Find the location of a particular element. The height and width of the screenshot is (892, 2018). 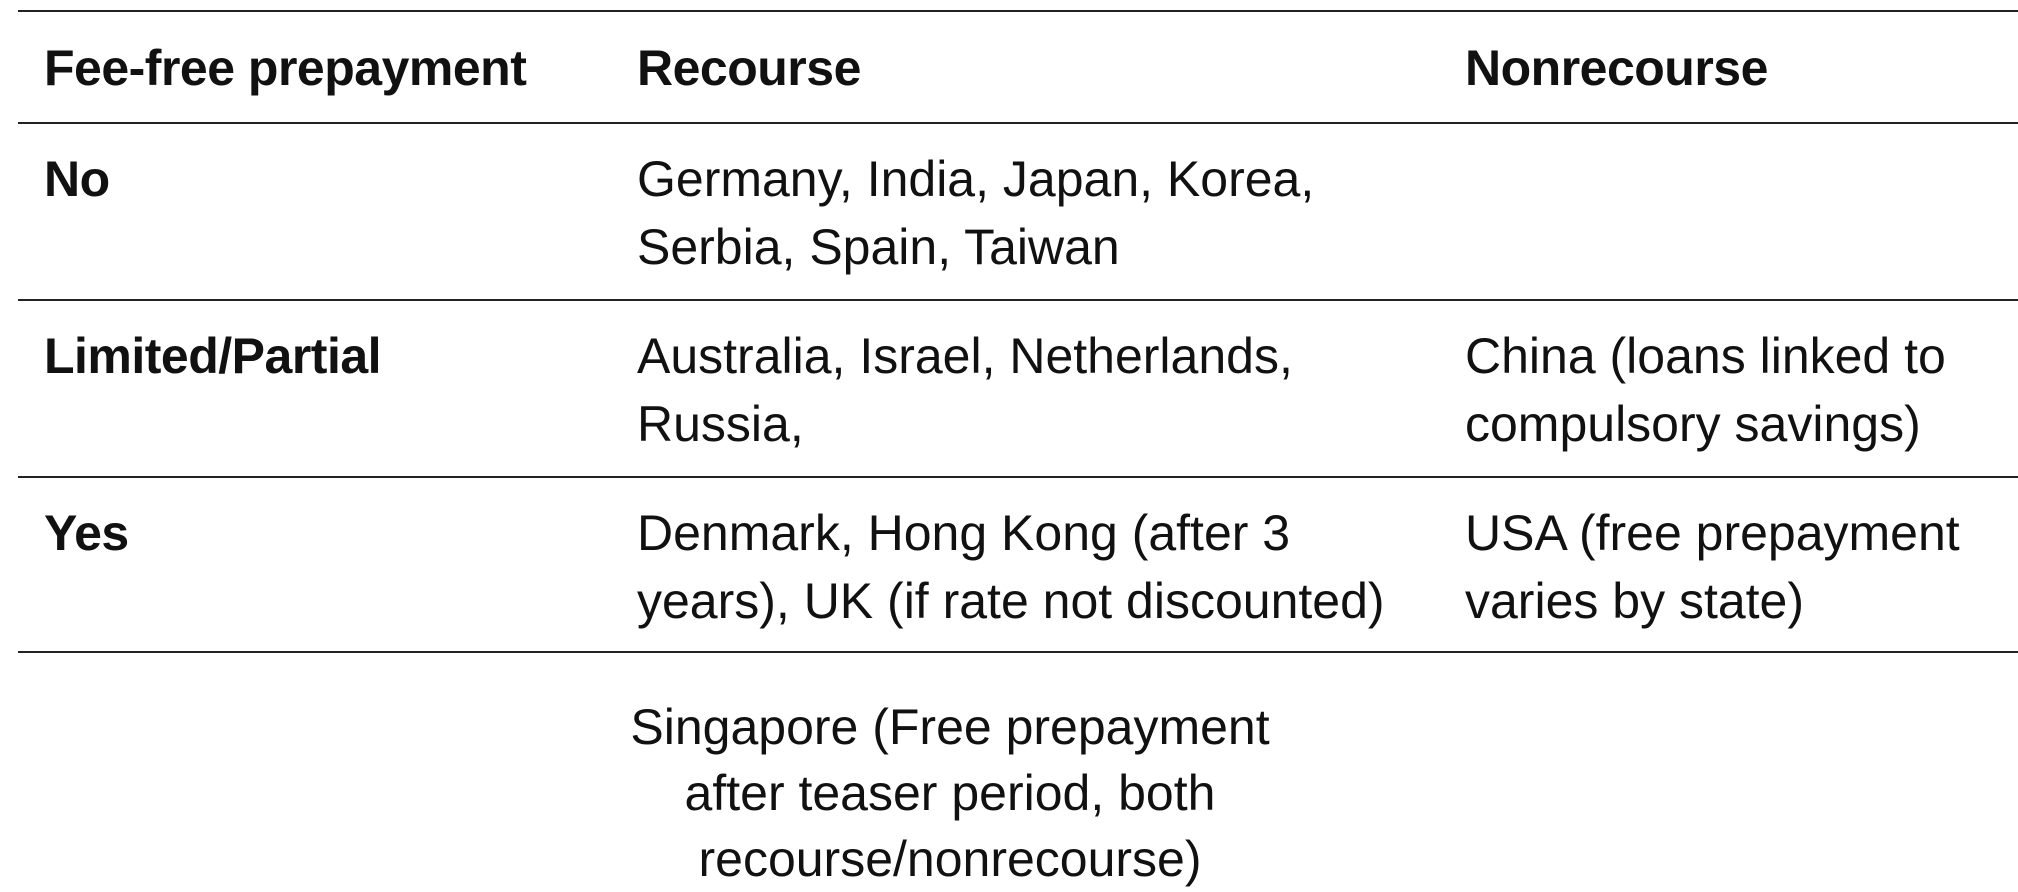

nonrecourse-cell-no is located at coordinates (1728, 211).